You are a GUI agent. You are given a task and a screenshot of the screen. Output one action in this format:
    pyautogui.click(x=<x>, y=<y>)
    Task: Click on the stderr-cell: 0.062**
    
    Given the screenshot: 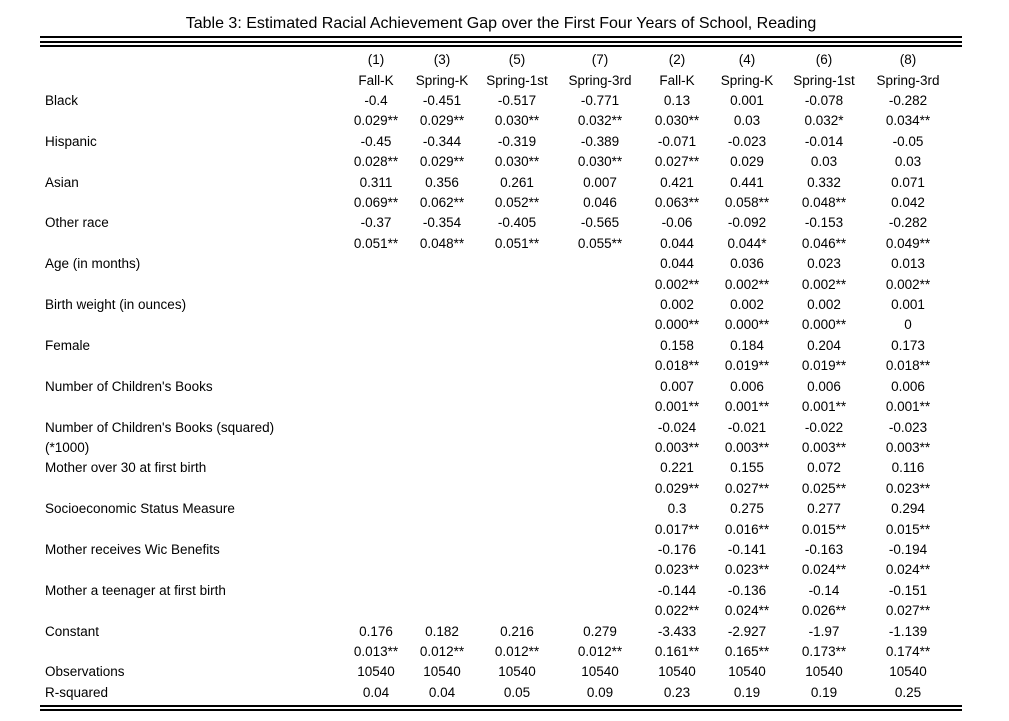 What is the action you would take?
    pyautogui.click(x=442, y=203)
    